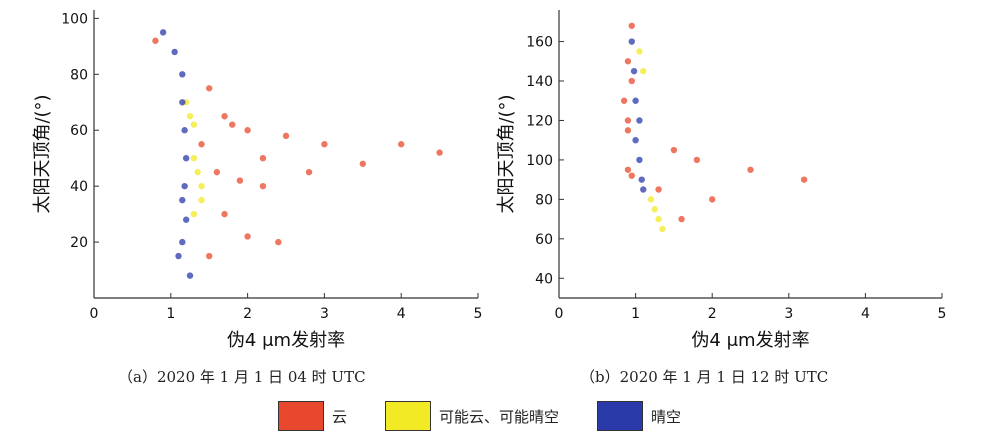  I want to click on legend-item-cloud: 云, so click(312, 416).